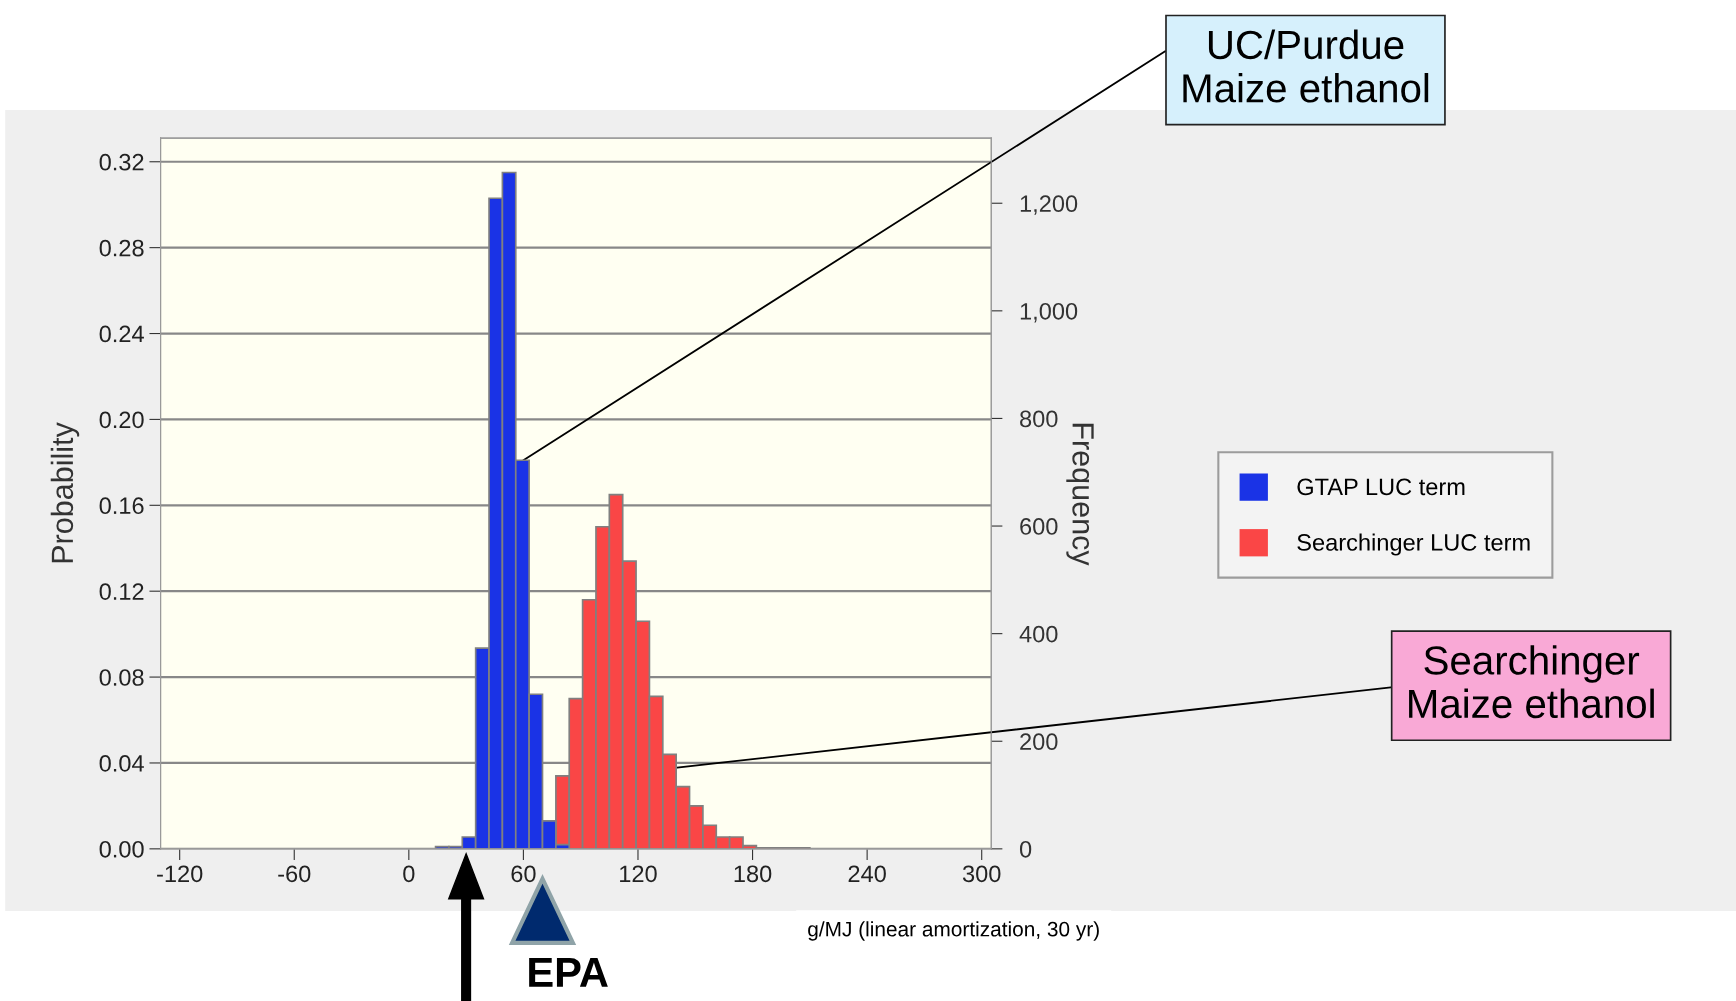  I want to click on legend-label: Searchinger LUC term, so click(1413, 544).